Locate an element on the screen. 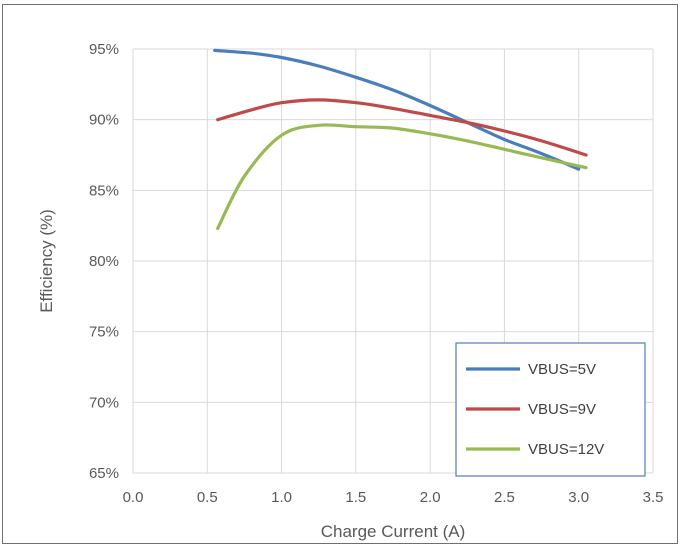 This screenshot has height=547, width=683. y-axis-title: Efficiency (%) is located at coordinates (46, 261).